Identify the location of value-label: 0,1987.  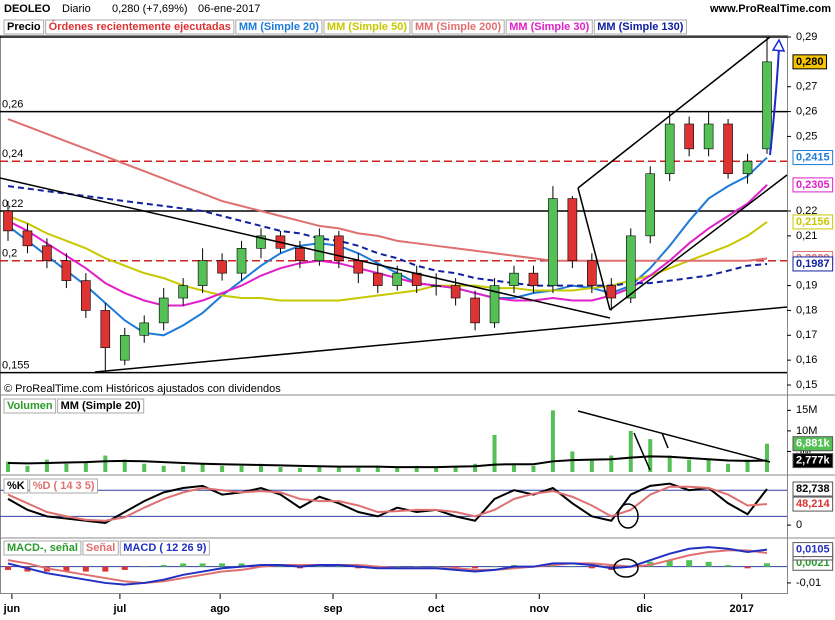
(813, 264).